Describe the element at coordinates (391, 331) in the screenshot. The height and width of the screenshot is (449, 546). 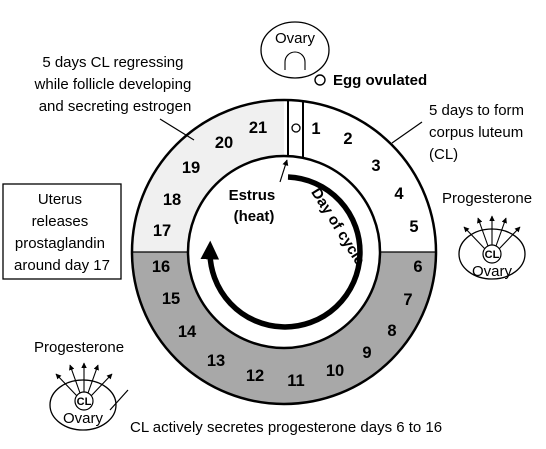
I see `day-8: 8` at that location.